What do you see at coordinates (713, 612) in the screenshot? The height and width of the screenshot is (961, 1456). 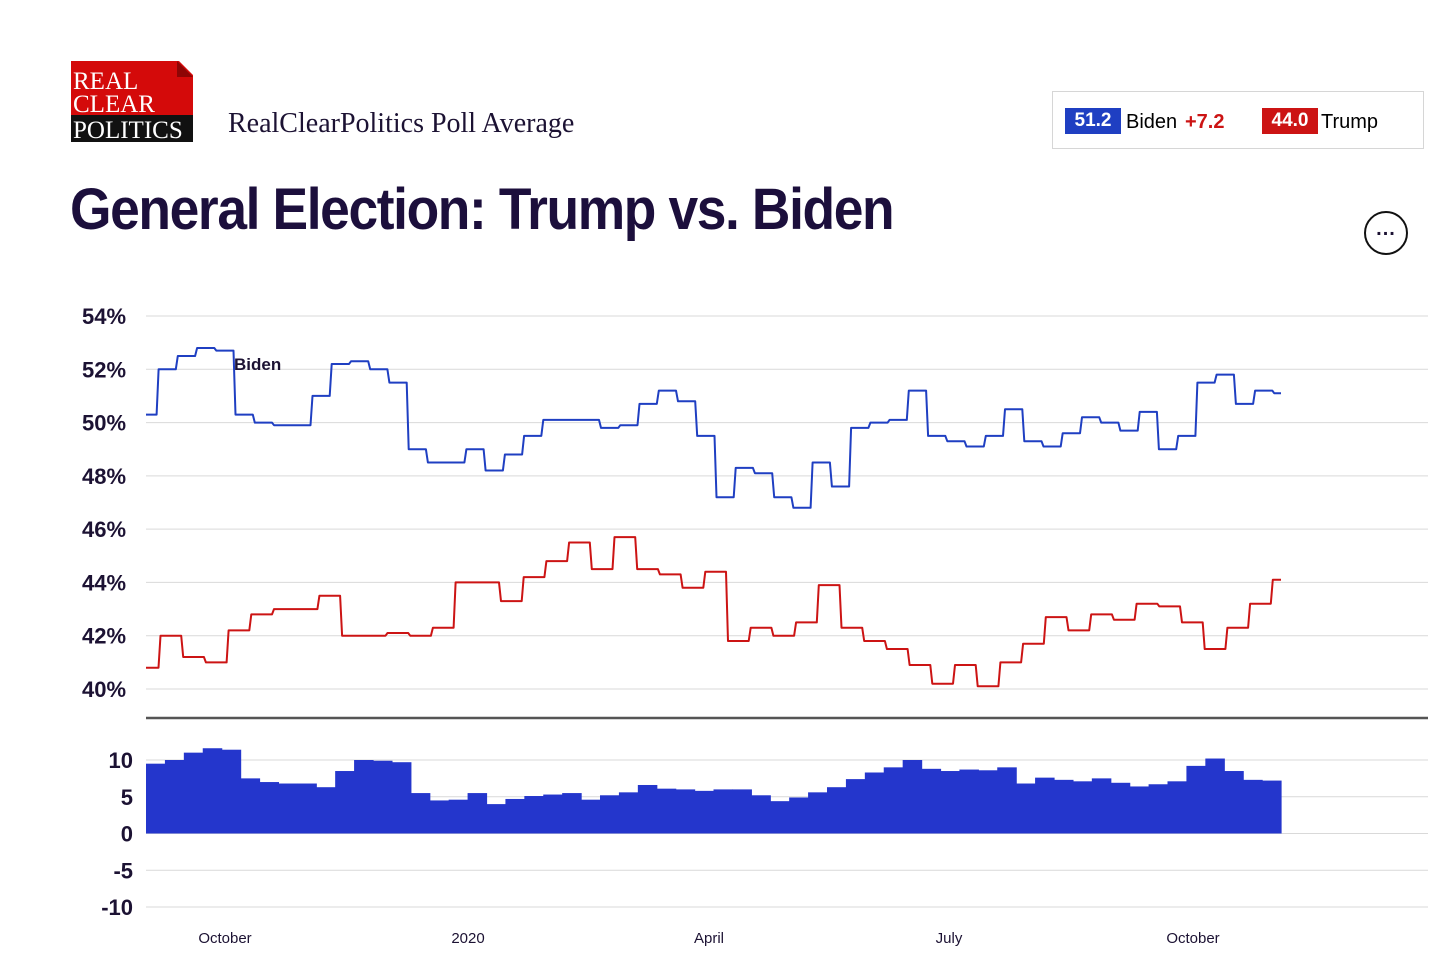 I see `trump-series-line` at bounding box center [713, 612].